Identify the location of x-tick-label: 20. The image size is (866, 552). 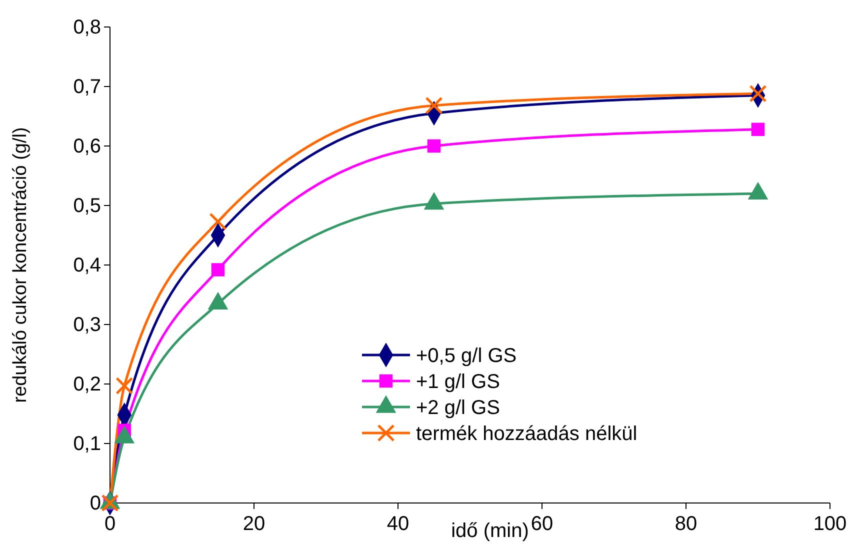
(254, 524).